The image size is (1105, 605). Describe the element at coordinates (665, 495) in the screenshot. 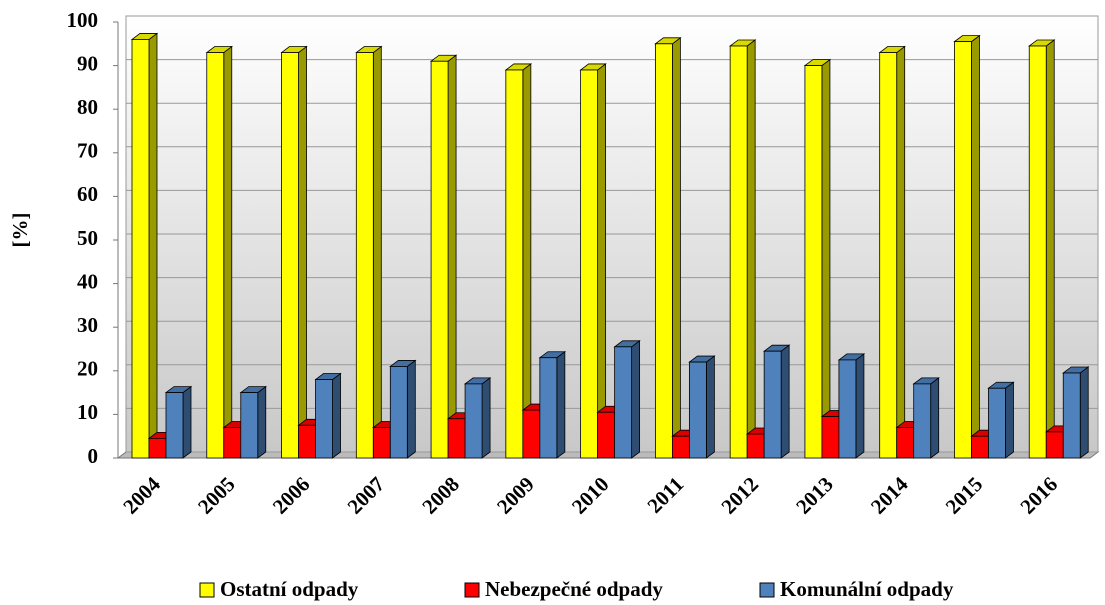

I see `x-tick-label: 2011` at that location.